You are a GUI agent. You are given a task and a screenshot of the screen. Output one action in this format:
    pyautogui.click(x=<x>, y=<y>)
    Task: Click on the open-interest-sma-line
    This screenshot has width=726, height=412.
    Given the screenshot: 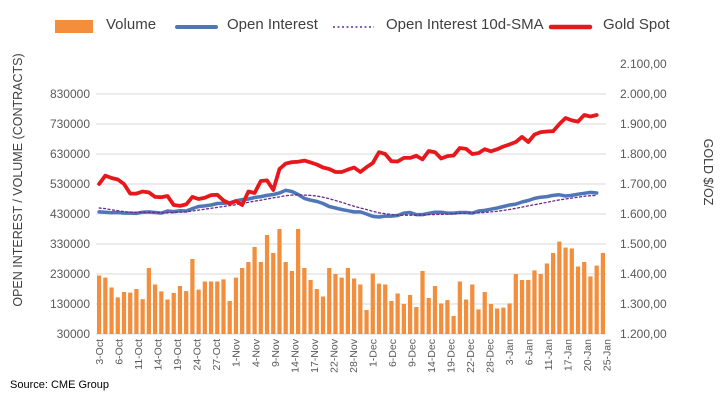 What is the action you would take?
    pyautogui.click(x=348, y=205)
    